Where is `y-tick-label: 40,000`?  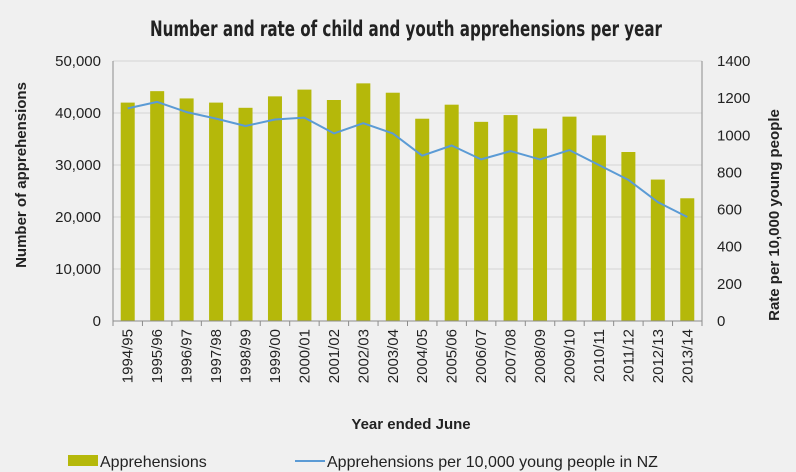 y-tick-label: 40,000 is located at coordinates (78, 113).